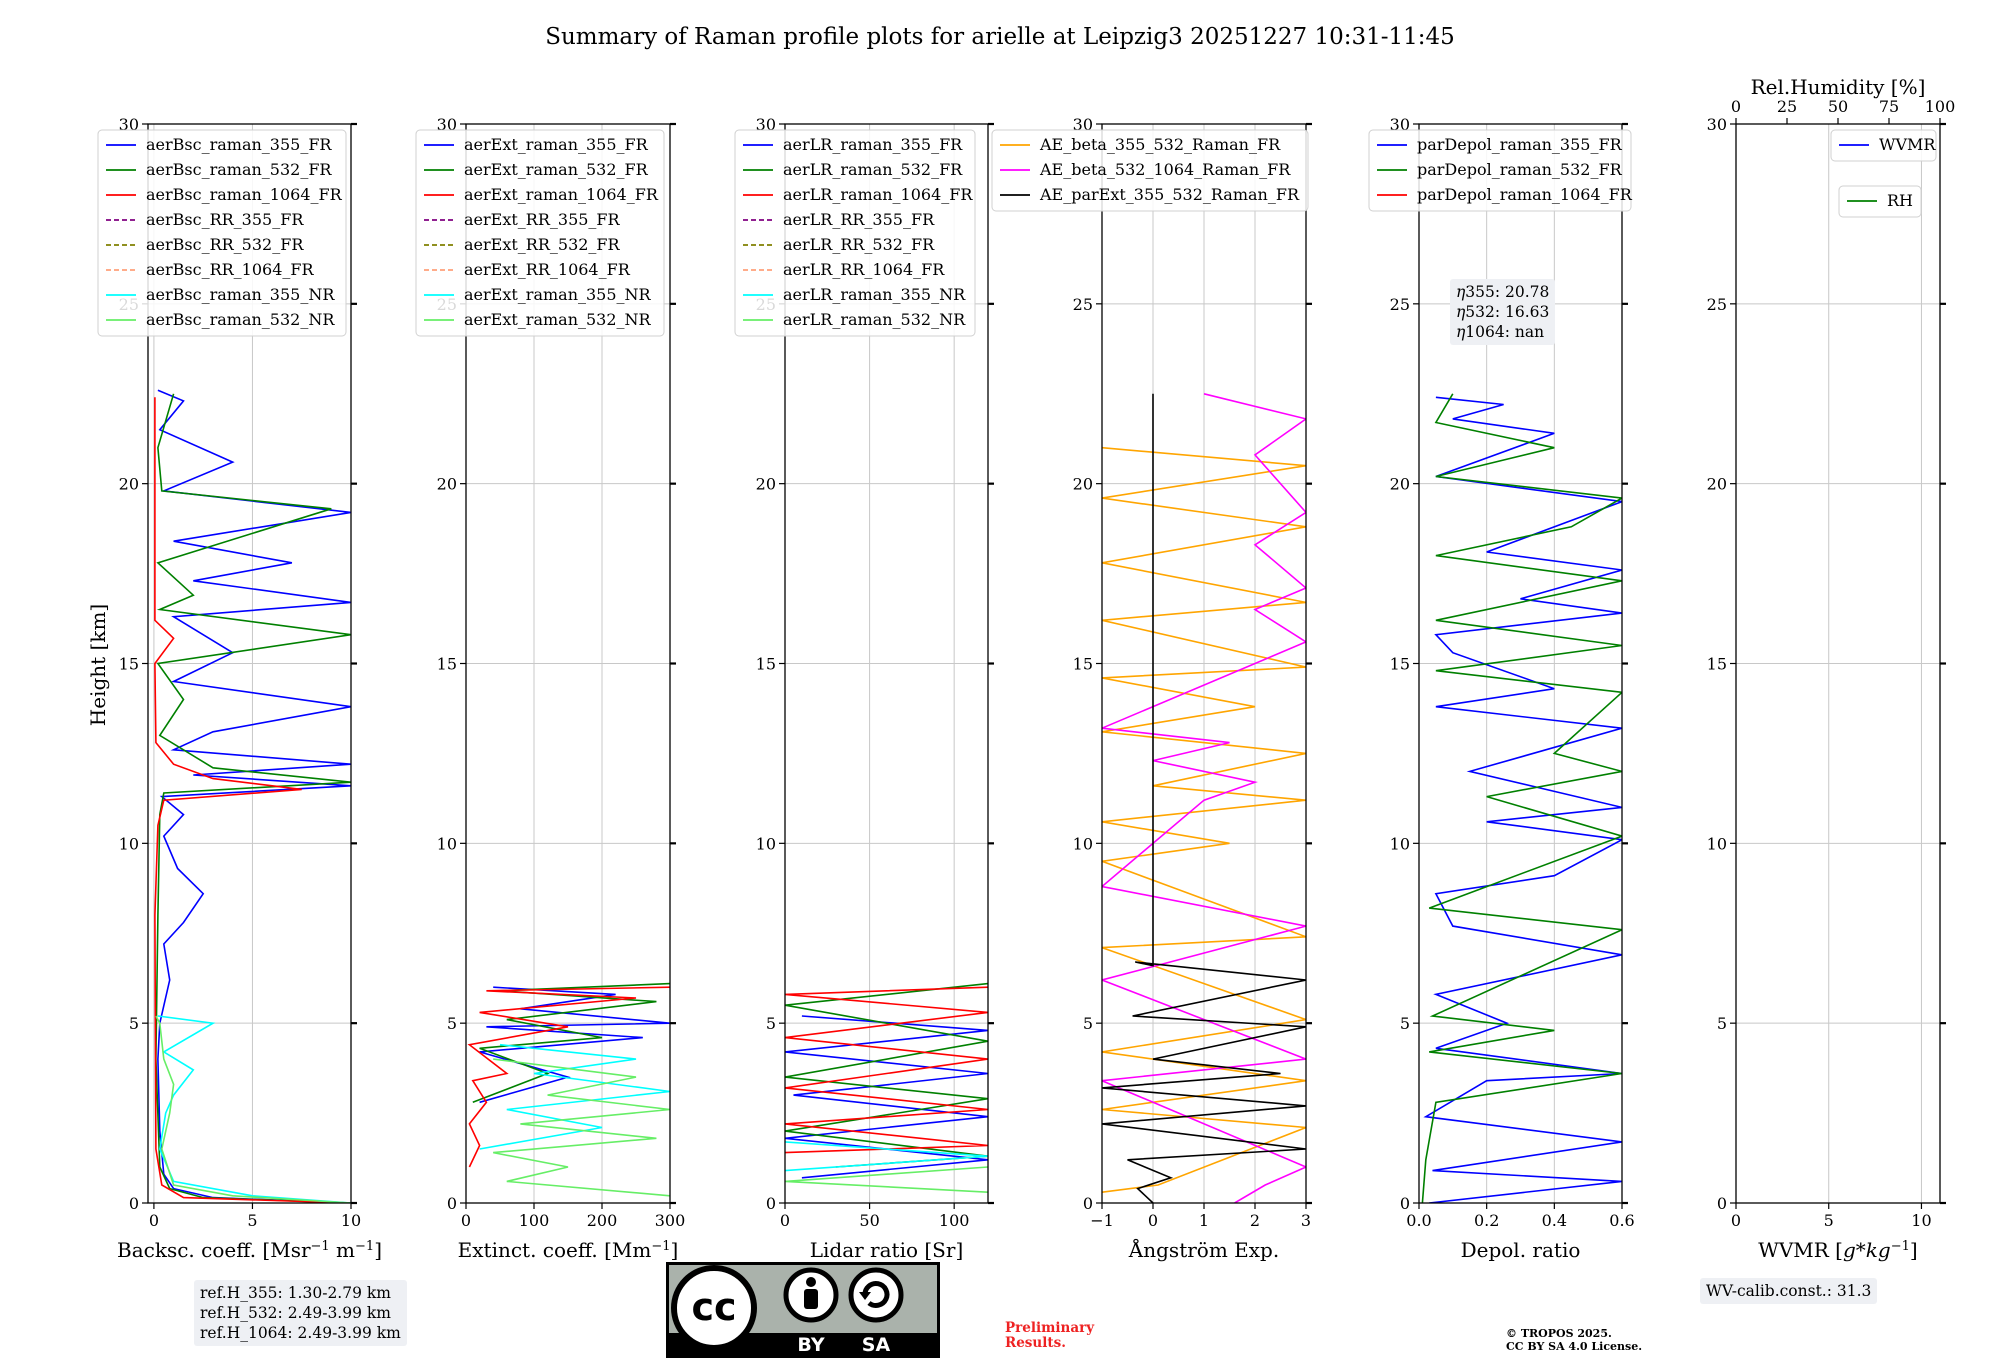 The height and width of the screenshot is (1360, 2000). I want to click on top-x-tick-label: 75, so click(1889, 106).